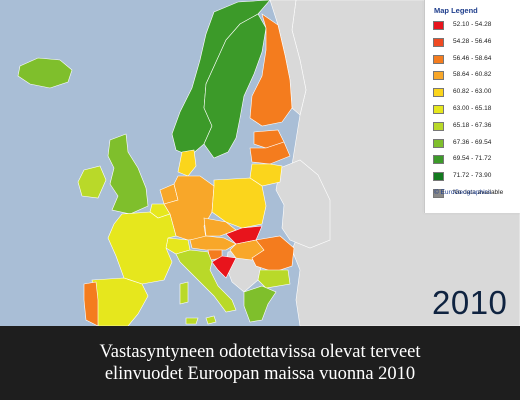  I want to click on legend-label: 63.00 - 65.18, so click(472, 108).